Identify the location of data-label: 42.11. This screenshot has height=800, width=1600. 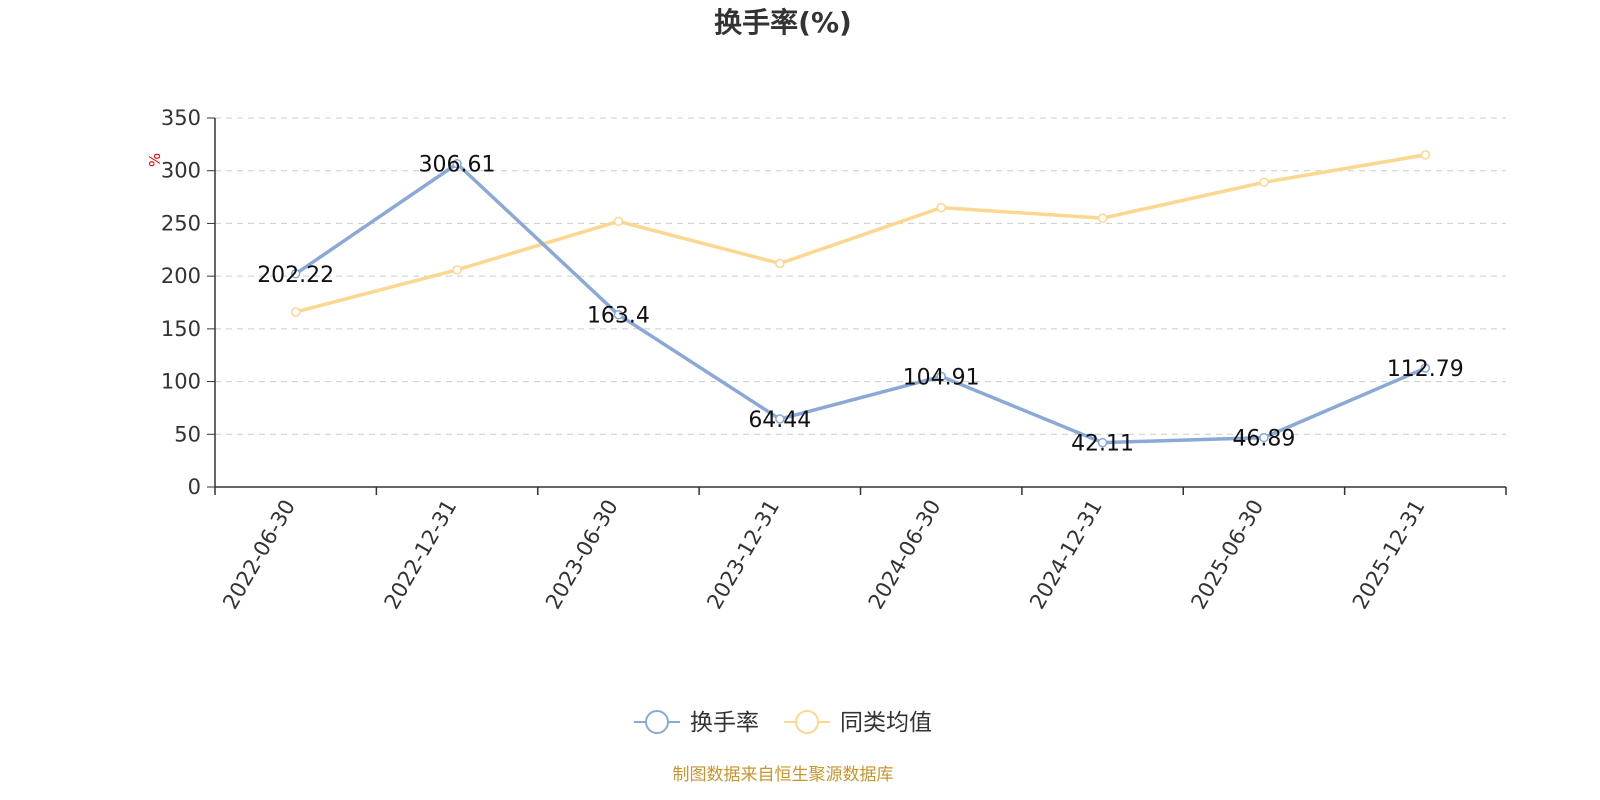
(1102, 444).